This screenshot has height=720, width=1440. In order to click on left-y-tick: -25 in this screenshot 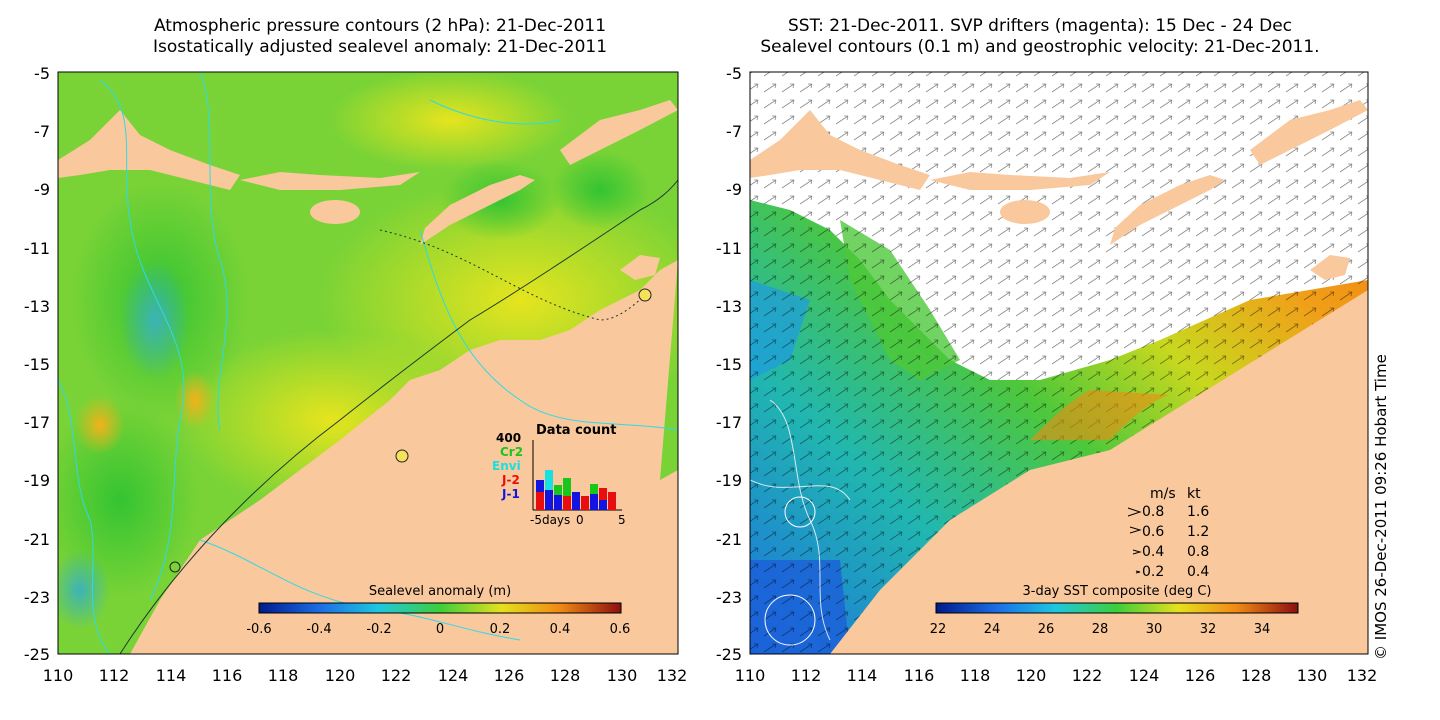, I will do `click(37, 654)`.